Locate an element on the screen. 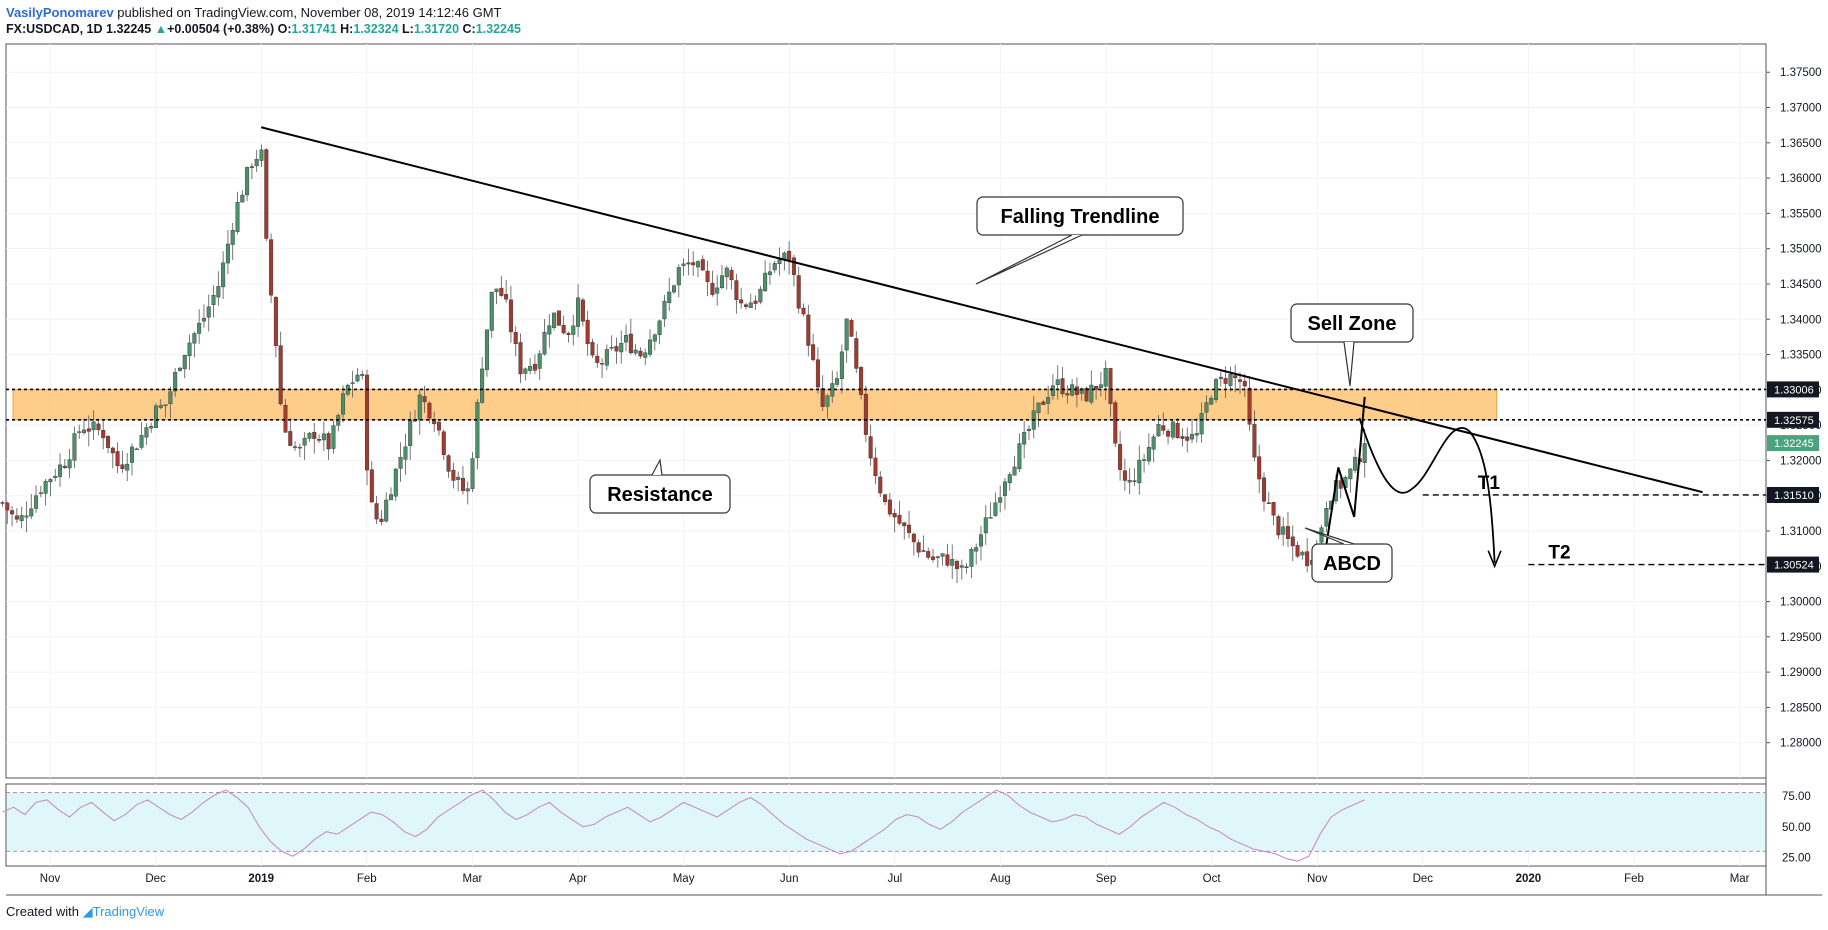 The image size is (1828, 930). time-tick-label: Nov is located at coordinates (50, 879).